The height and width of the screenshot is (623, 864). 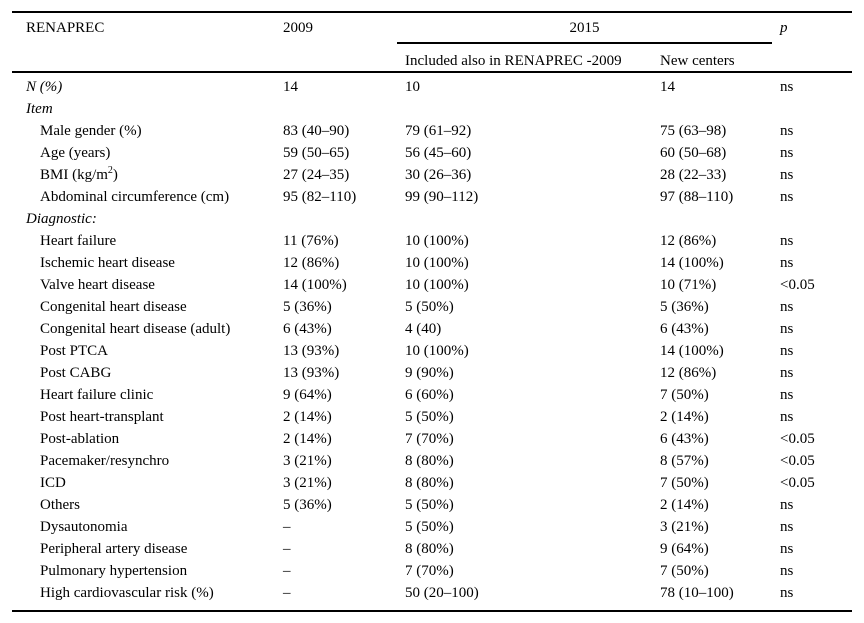 I want to click on row-label: Male gender (%), so click(x=91, y=131).